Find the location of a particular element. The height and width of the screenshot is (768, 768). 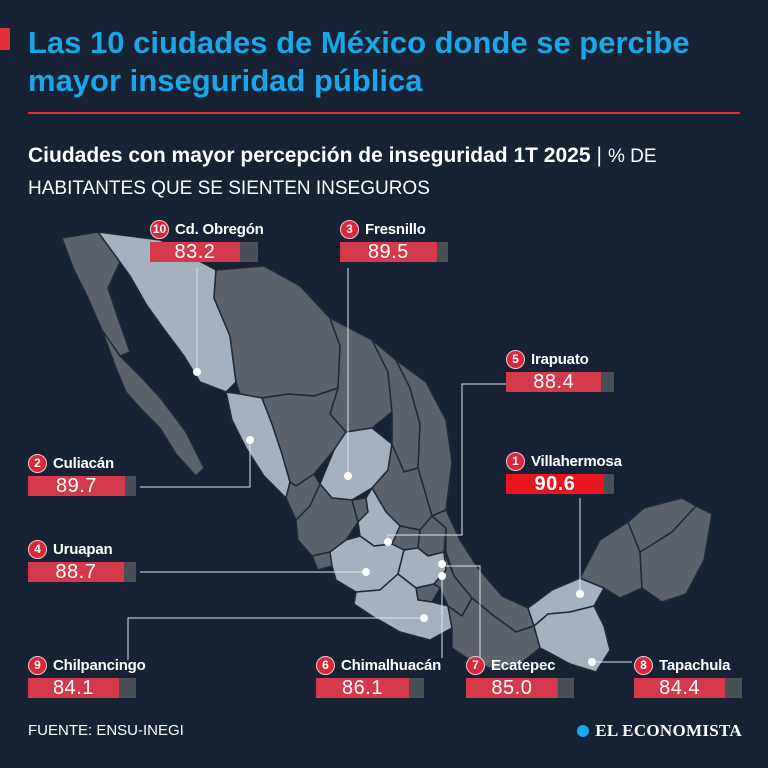

title-accent-bar is located at coordinates (5, 39).